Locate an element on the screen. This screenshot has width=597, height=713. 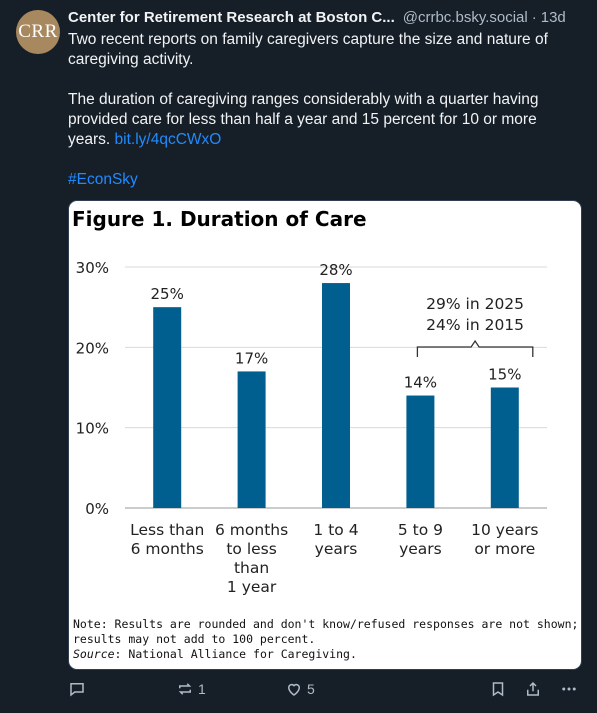
x-tick-label: 10 years is located at coordinates (504, 530).